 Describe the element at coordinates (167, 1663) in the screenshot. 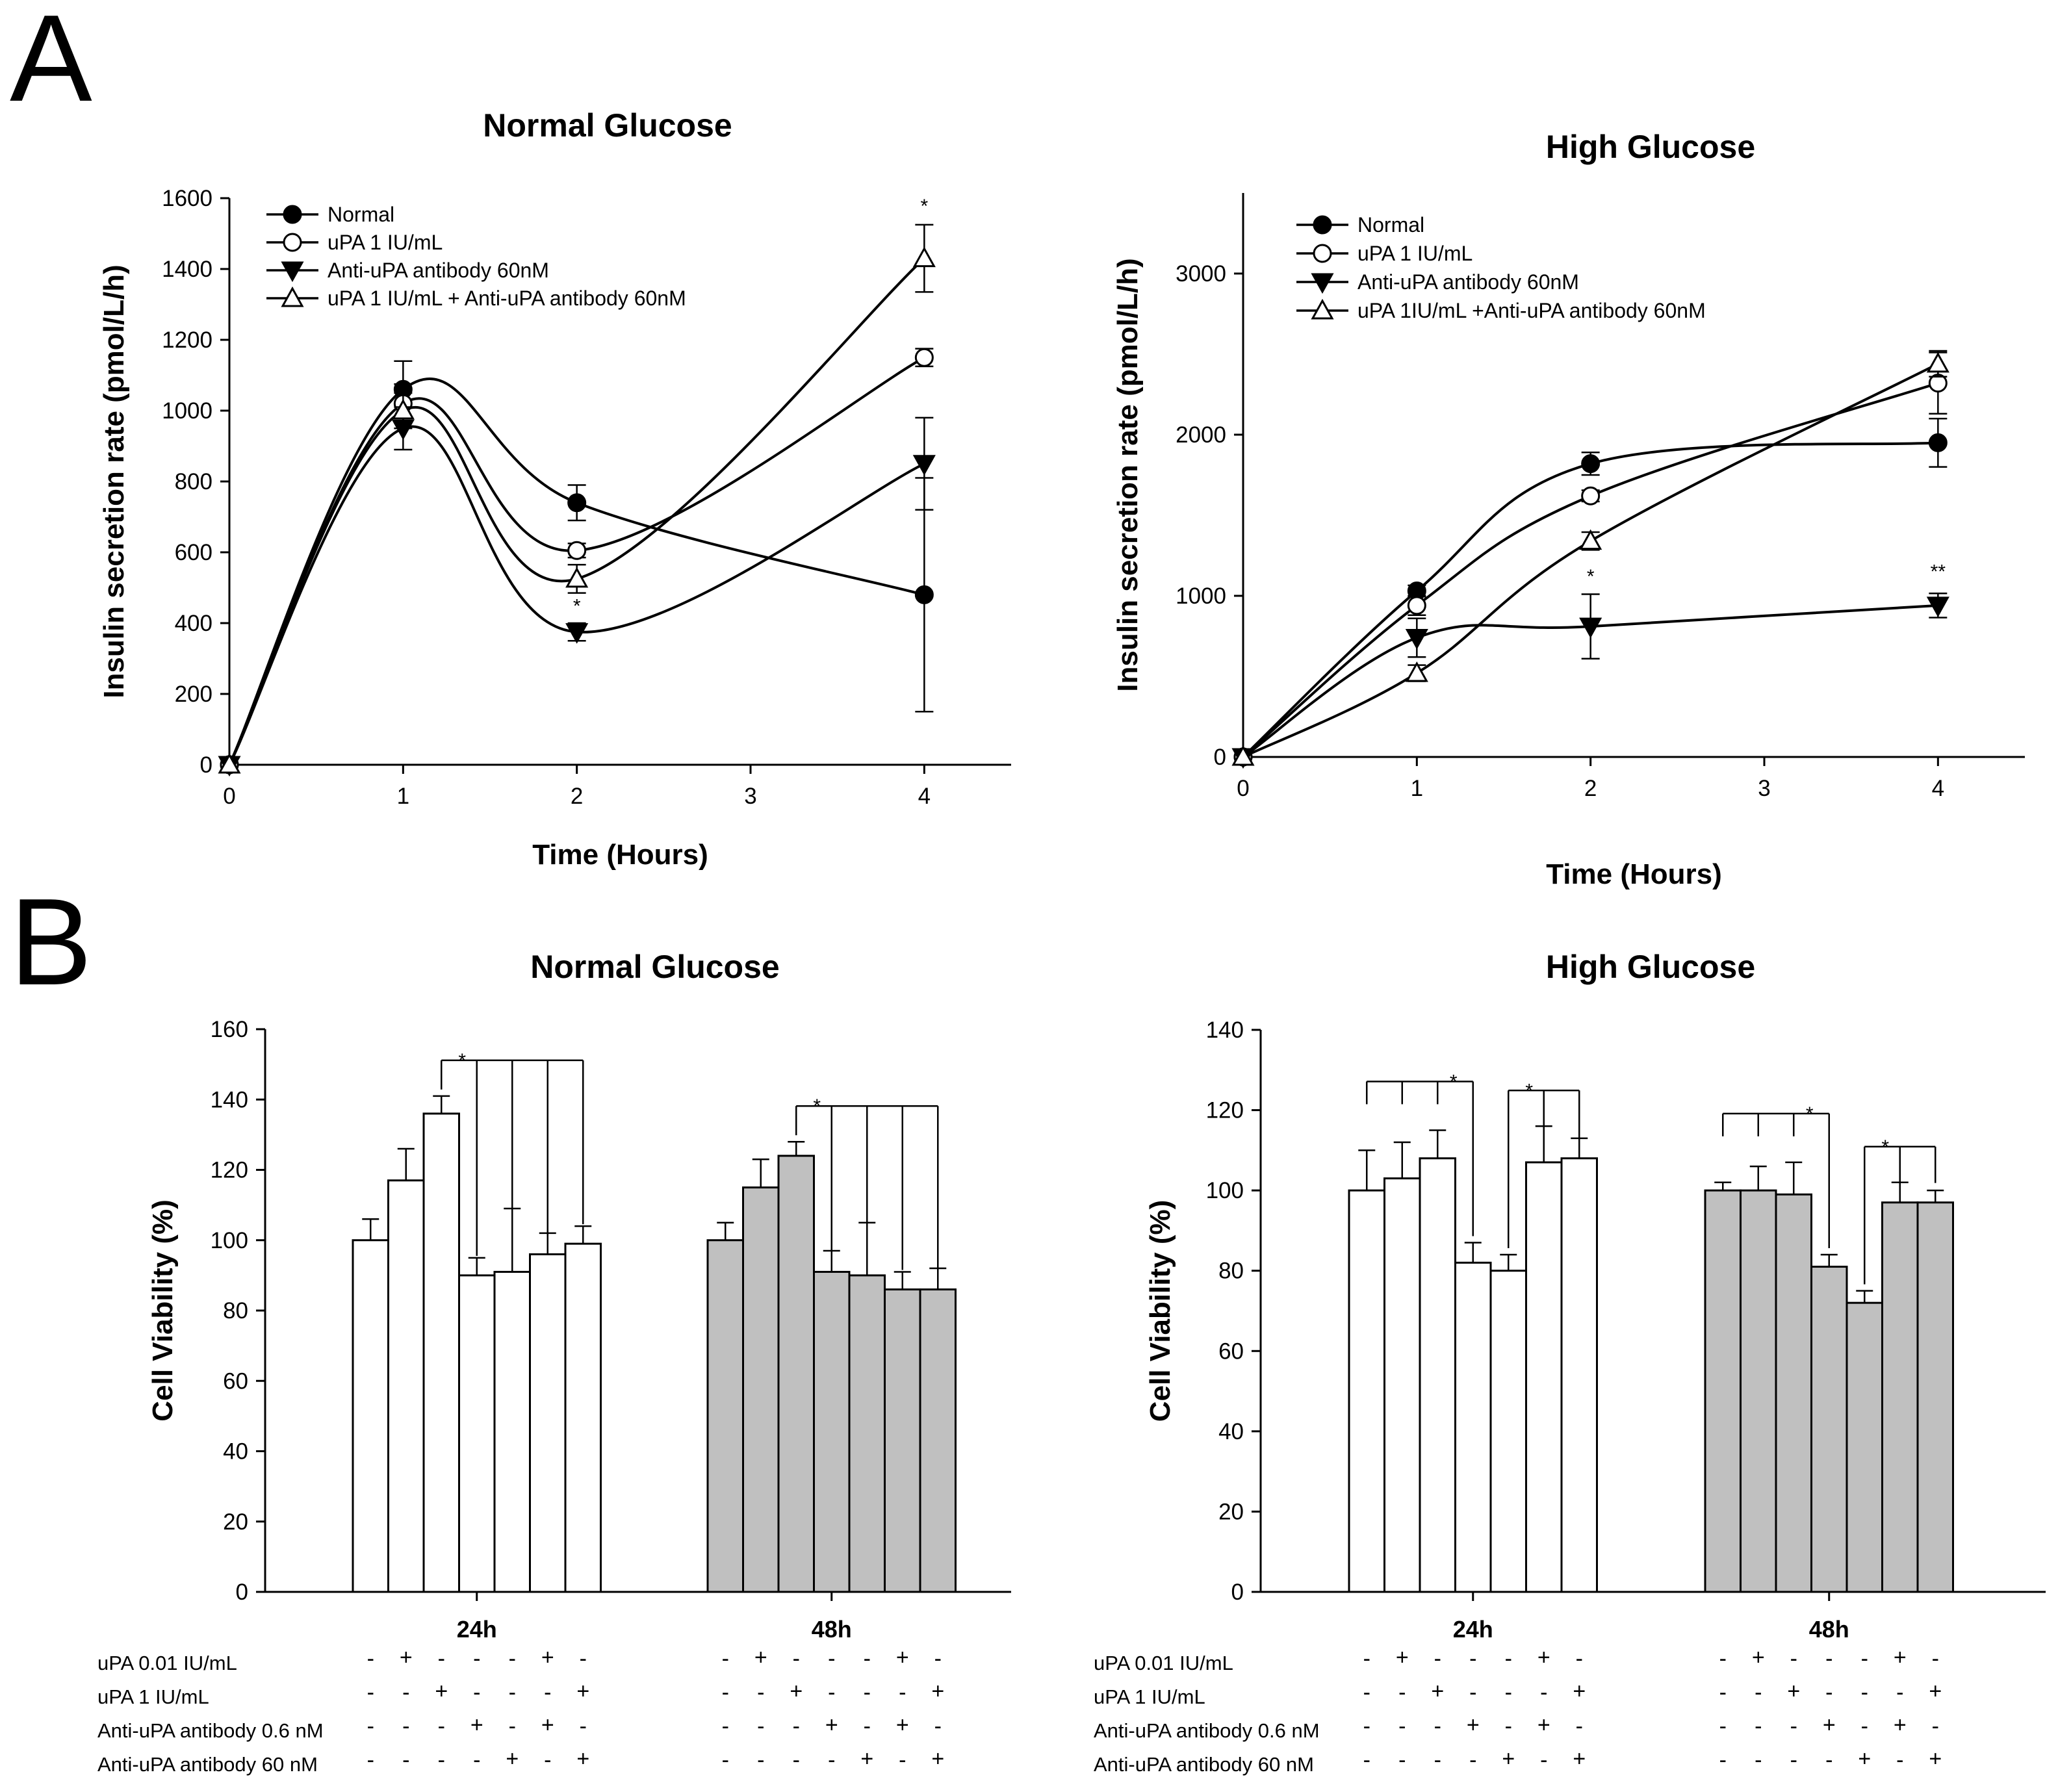

I see `treatment-label: uPA 0.01 IU/mL` at that location.